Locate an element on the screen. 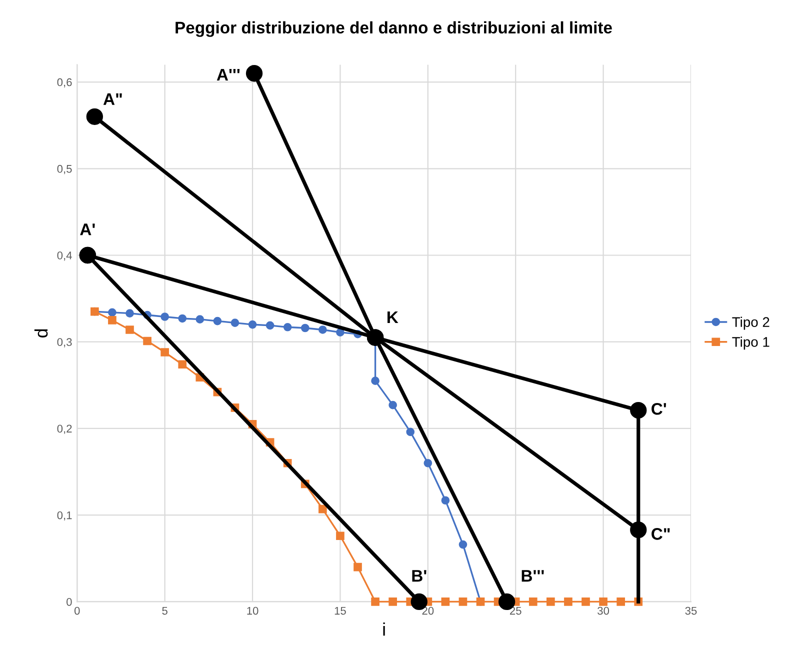  legend-label: Tipo 2 is located at coordinates (751, 323).